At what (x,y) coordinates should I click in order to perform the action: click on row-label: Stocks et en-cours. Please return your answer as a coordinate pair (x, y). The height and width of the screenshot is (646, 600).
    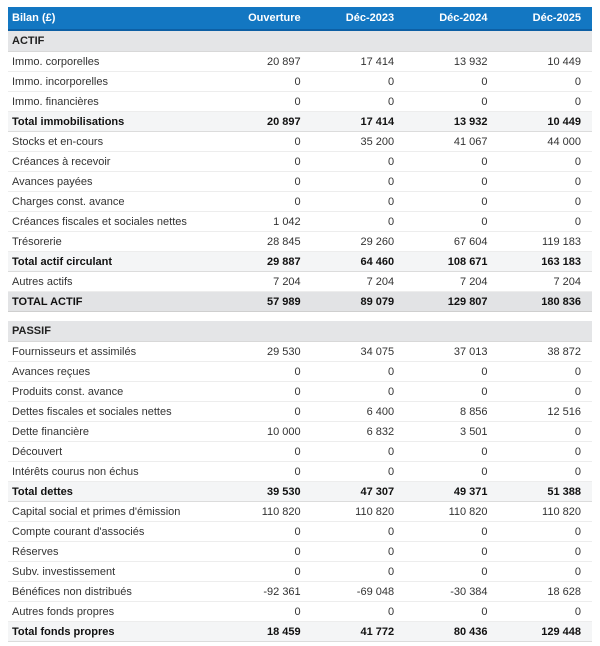
    Looking at the image, I should click on (113, 141).